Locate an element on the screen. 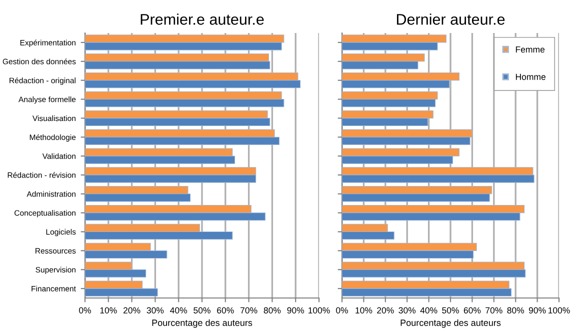  chart-title: Dernier auteur.e is located at coordinates (450, 19).